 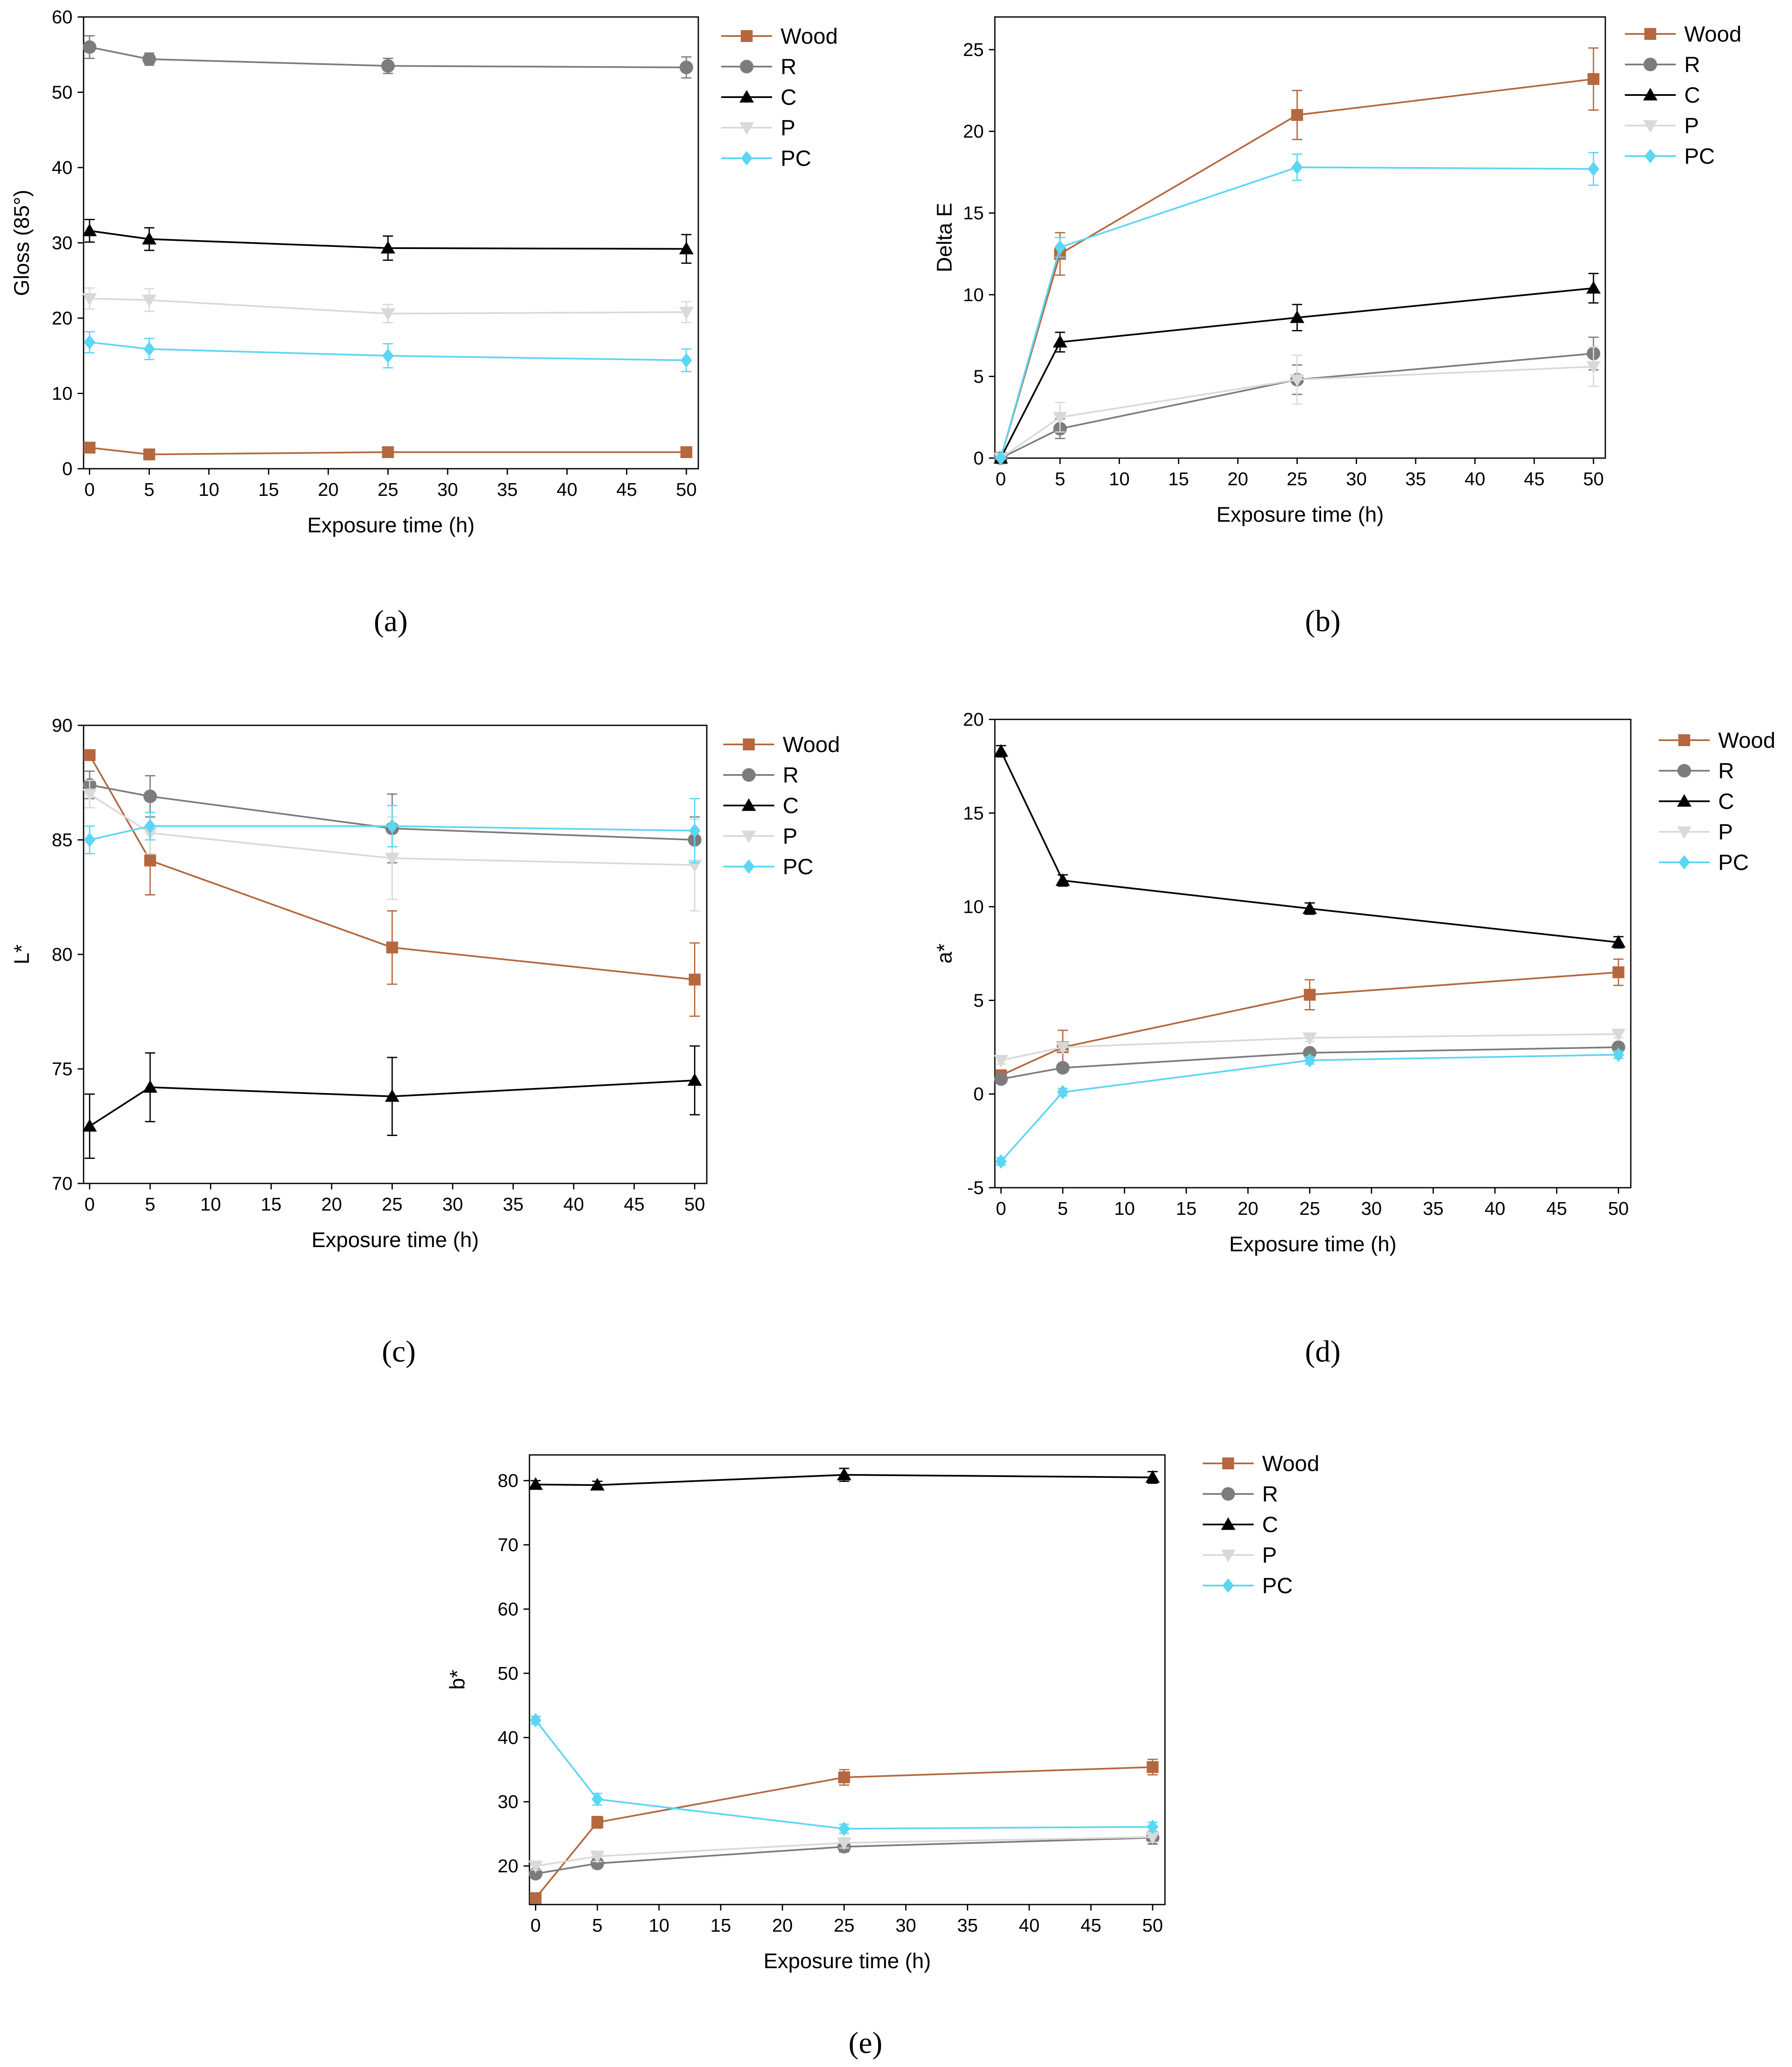 What do you see at coordinates (457, 1679) in the screenshot?
I see `y-axis-title: b*` at bounding box center [457, 1679].